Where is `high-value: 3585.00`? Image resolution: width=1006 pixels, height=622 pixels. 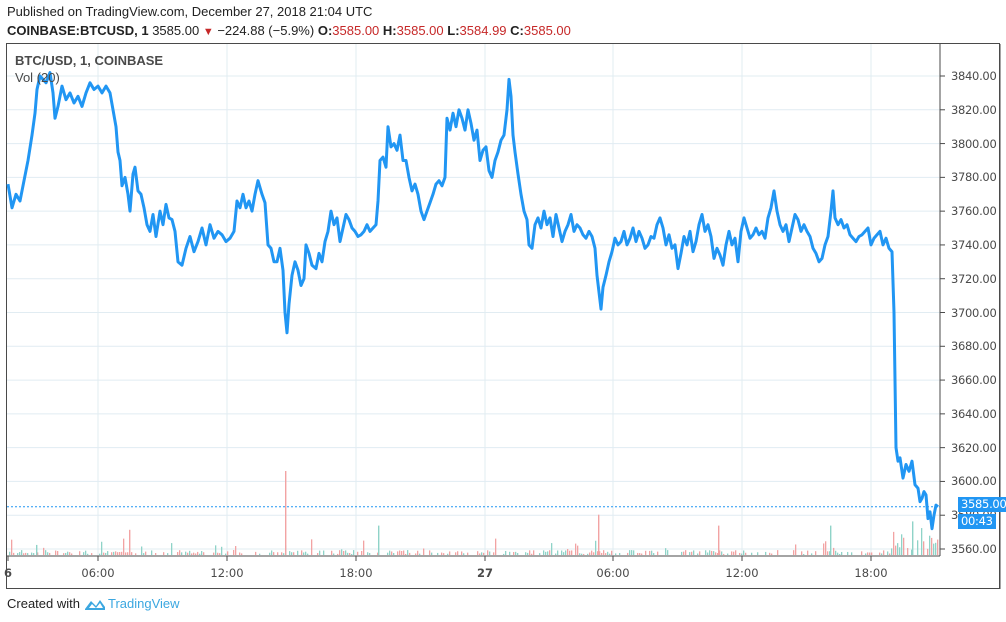 high-value: 3585.00 is located at coordinates (420, 30).